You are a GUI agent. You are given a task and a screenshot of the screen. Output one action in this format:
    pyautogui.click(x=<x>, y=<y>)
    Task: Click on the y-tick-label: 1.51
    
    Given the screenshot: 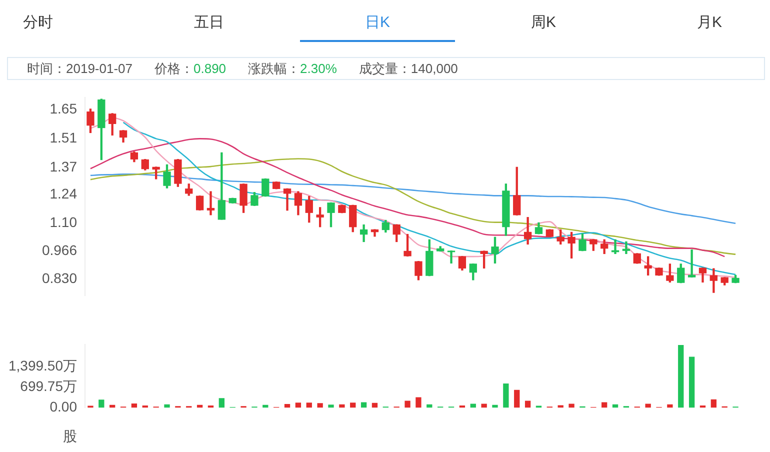 What is the action you would take?
    pyautogui.click(x=64, y=138)
    